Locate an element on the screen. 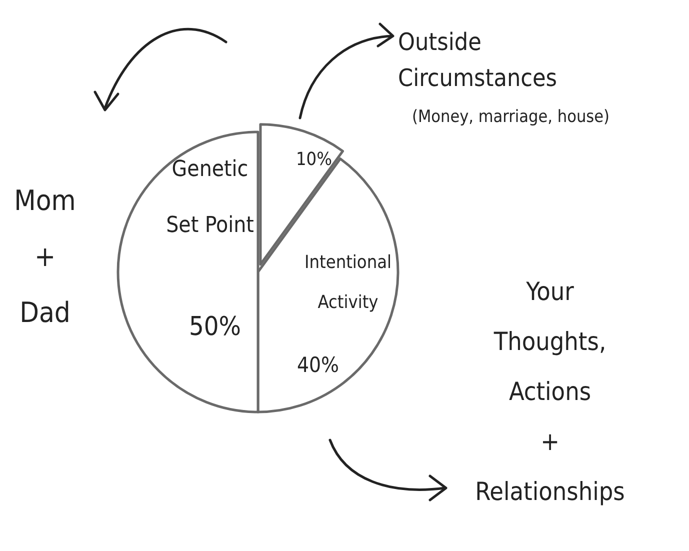 The image size is (689, 551). slice-label: Outside Circumstances is located at coordinates (478, 60).